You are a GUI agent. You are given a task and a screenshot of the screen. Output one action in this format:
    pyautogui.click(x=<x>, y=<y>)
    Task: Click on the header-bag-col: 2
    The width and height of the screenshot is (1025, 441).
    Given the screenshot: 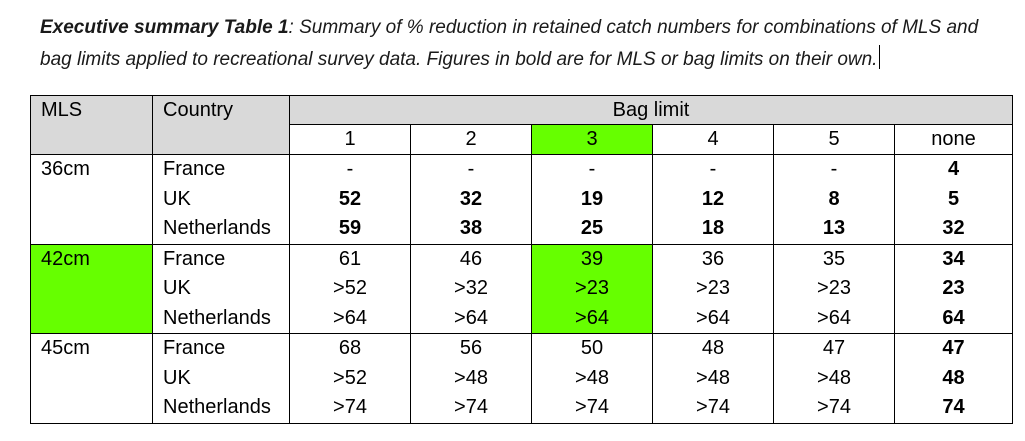 What is the action you would take?
    pyautogui.click(x=471, y=139)
    